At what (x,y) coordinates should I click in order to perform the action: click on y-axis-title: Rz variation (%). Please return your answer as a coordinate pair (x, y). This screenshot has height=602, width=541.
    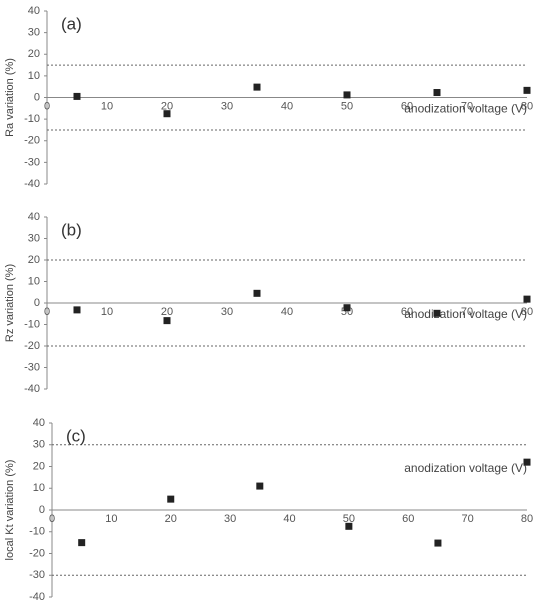
    Looking at the image, I should click on (10, 303).